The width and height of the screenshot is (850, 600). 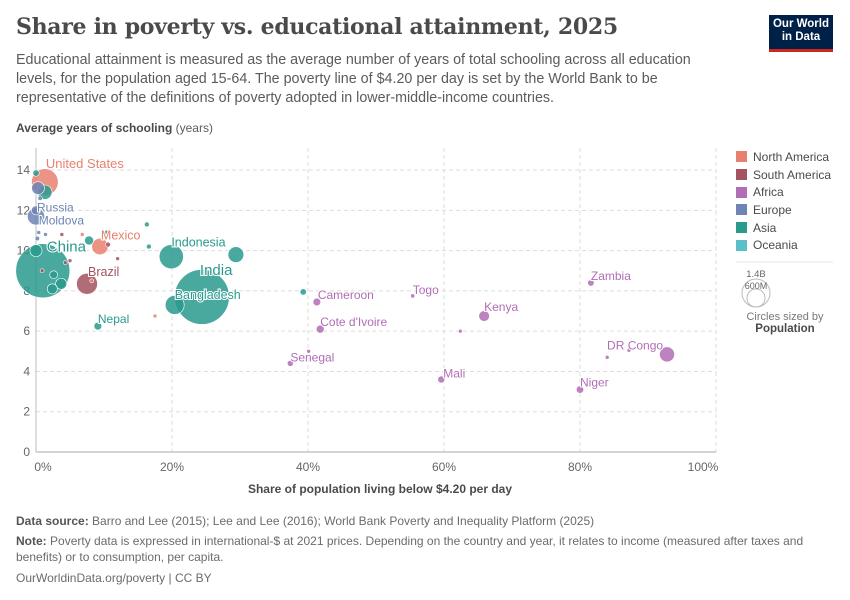 What do you see at coordinates (67, 247) in the screenshot?
I see `data-label: China` at bounding box center [67, 247].